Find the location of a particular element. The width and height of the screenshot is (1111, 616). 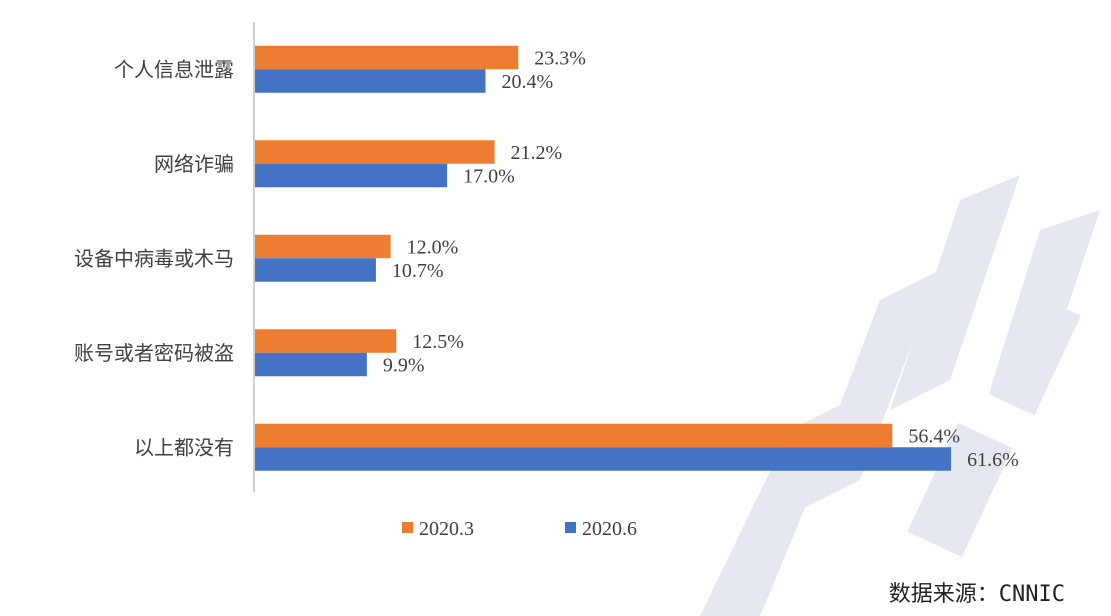

category-label: 个人信息泄露 is located at coordinates (174, 69).